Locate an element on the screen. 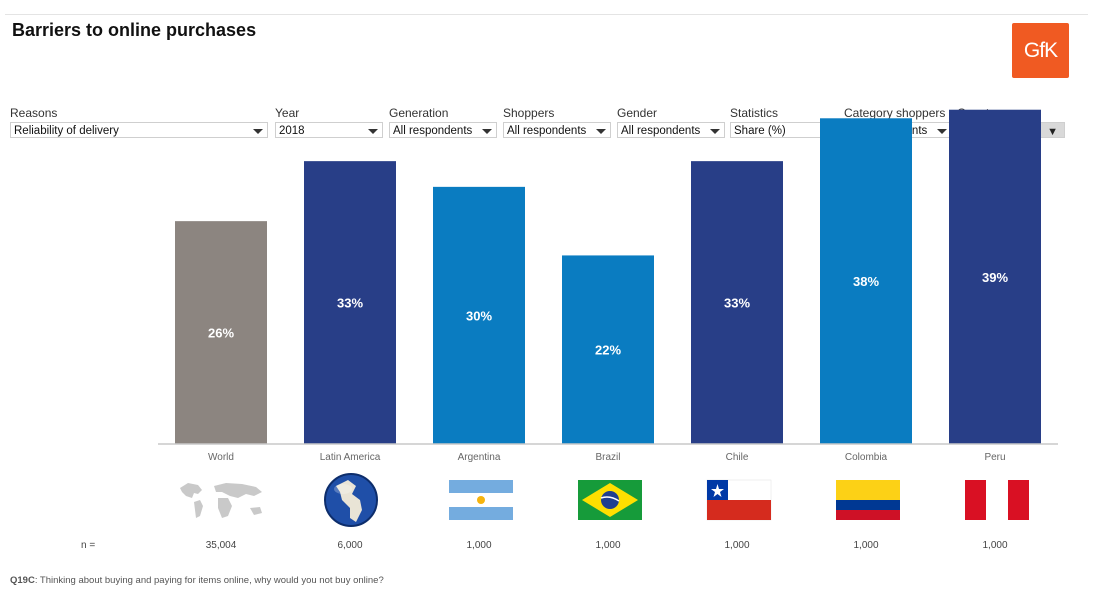  filter-label: Statistics is located at coordinates (754, 113).